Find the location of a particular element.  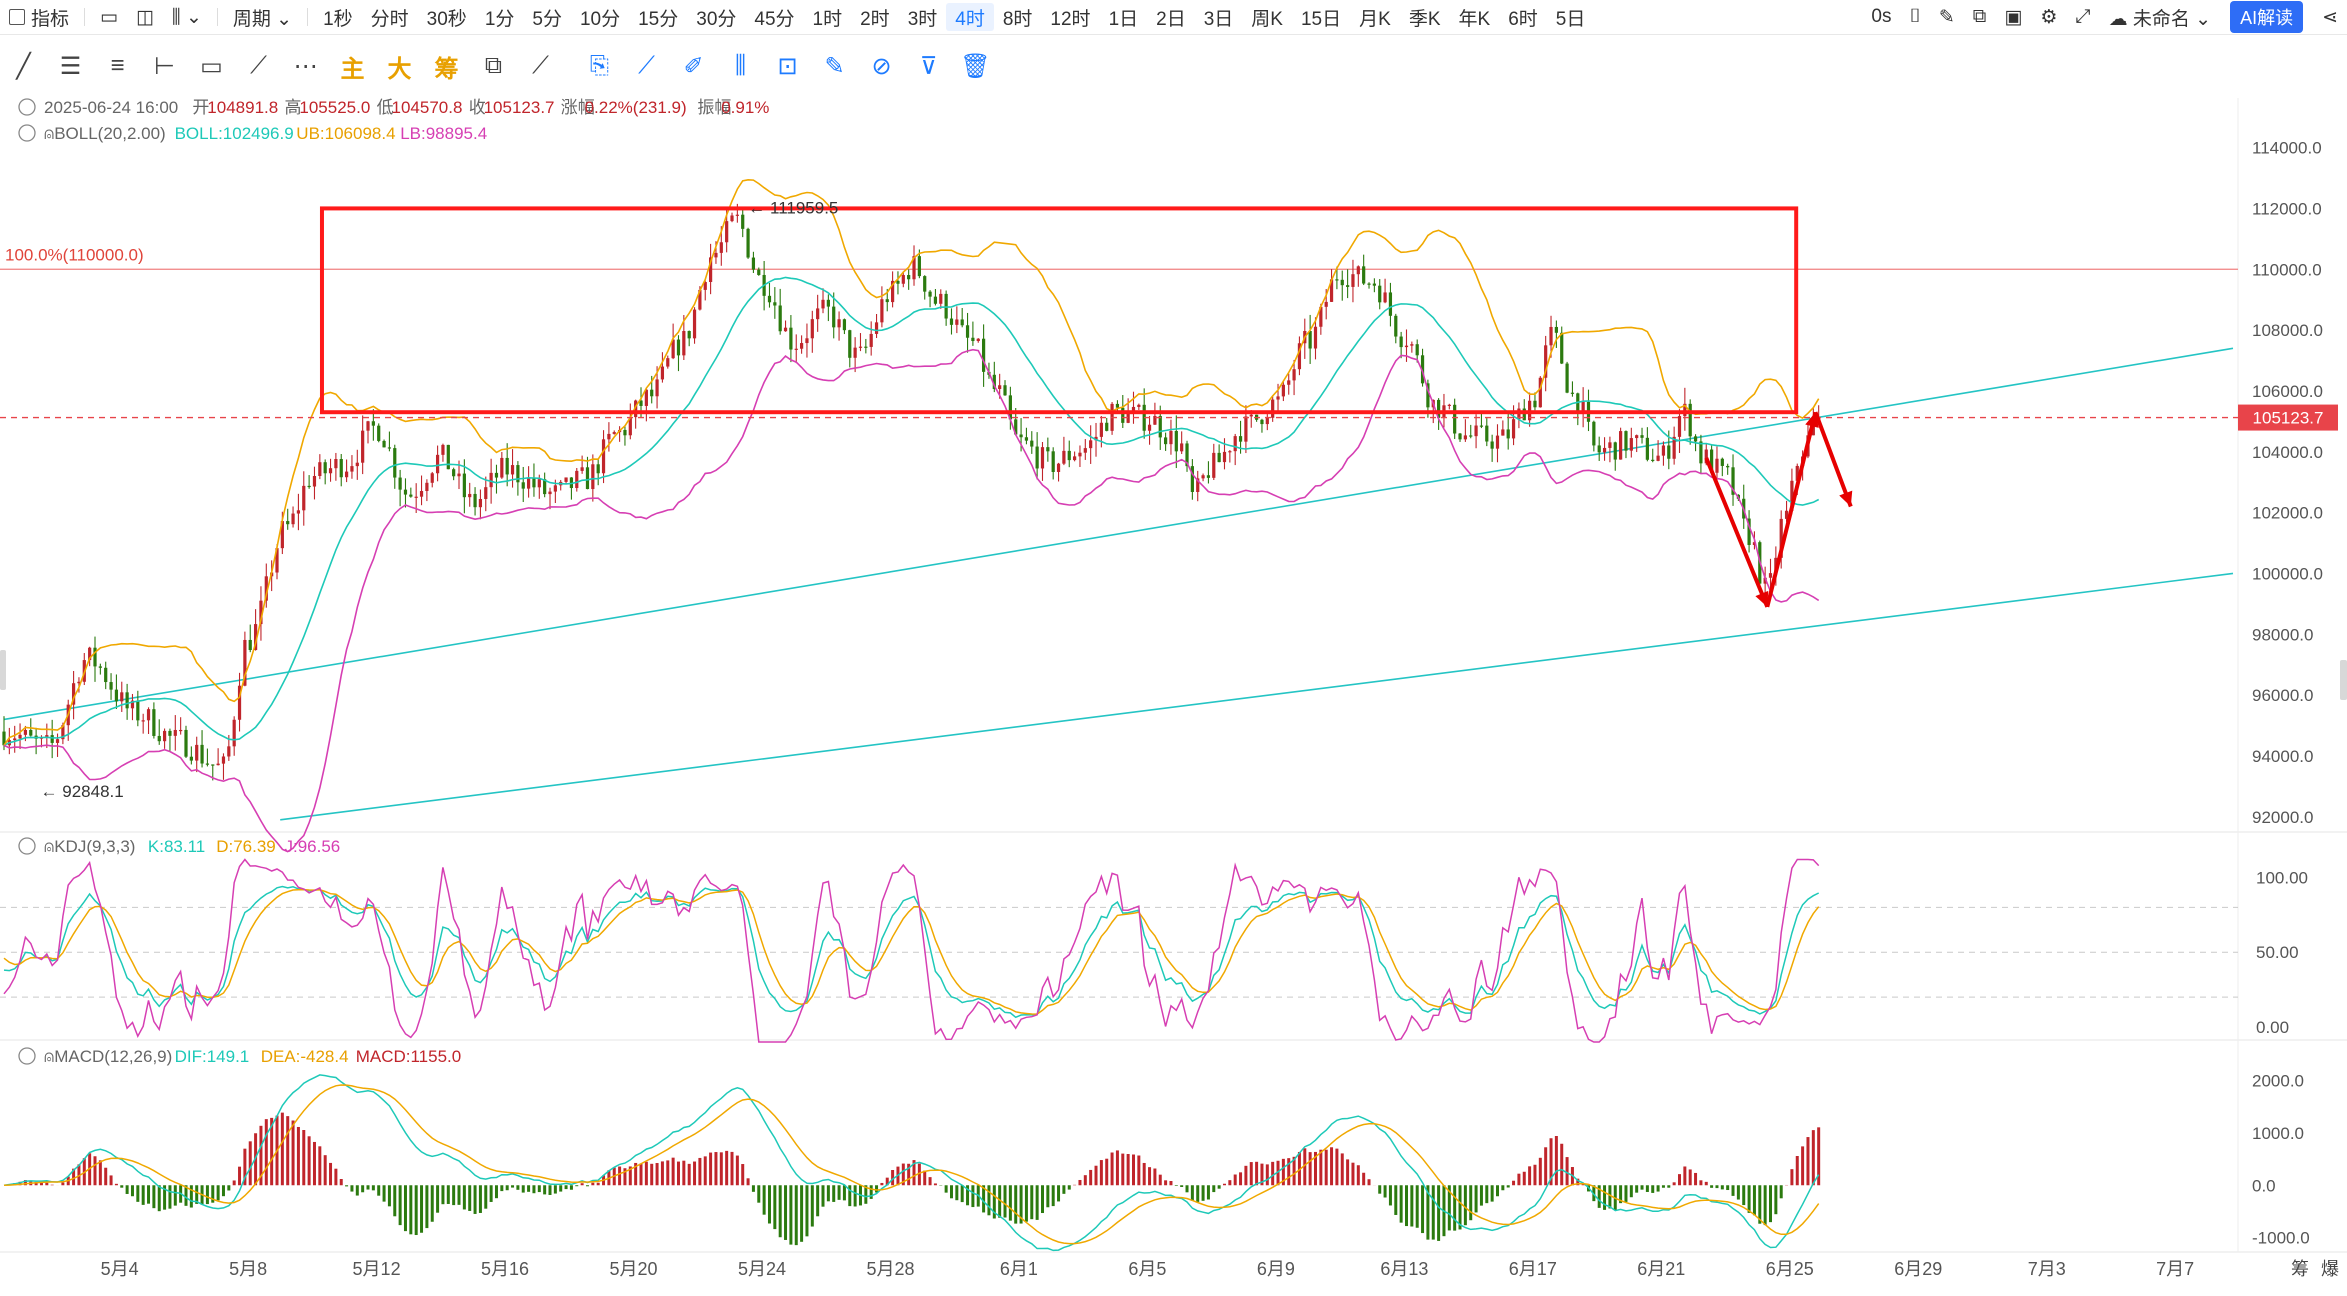

share-icon: ⋖ is located at coordinates (2330, 17).